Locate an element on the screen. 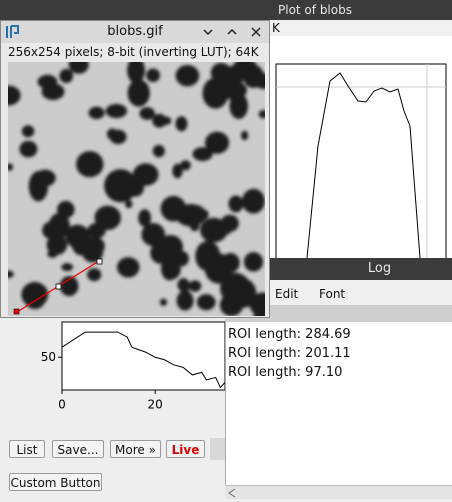 Image resolution: width=452 pixels, height=502 pixels. image-title-bar: blobs.gif is located at coordinates (135, 32).